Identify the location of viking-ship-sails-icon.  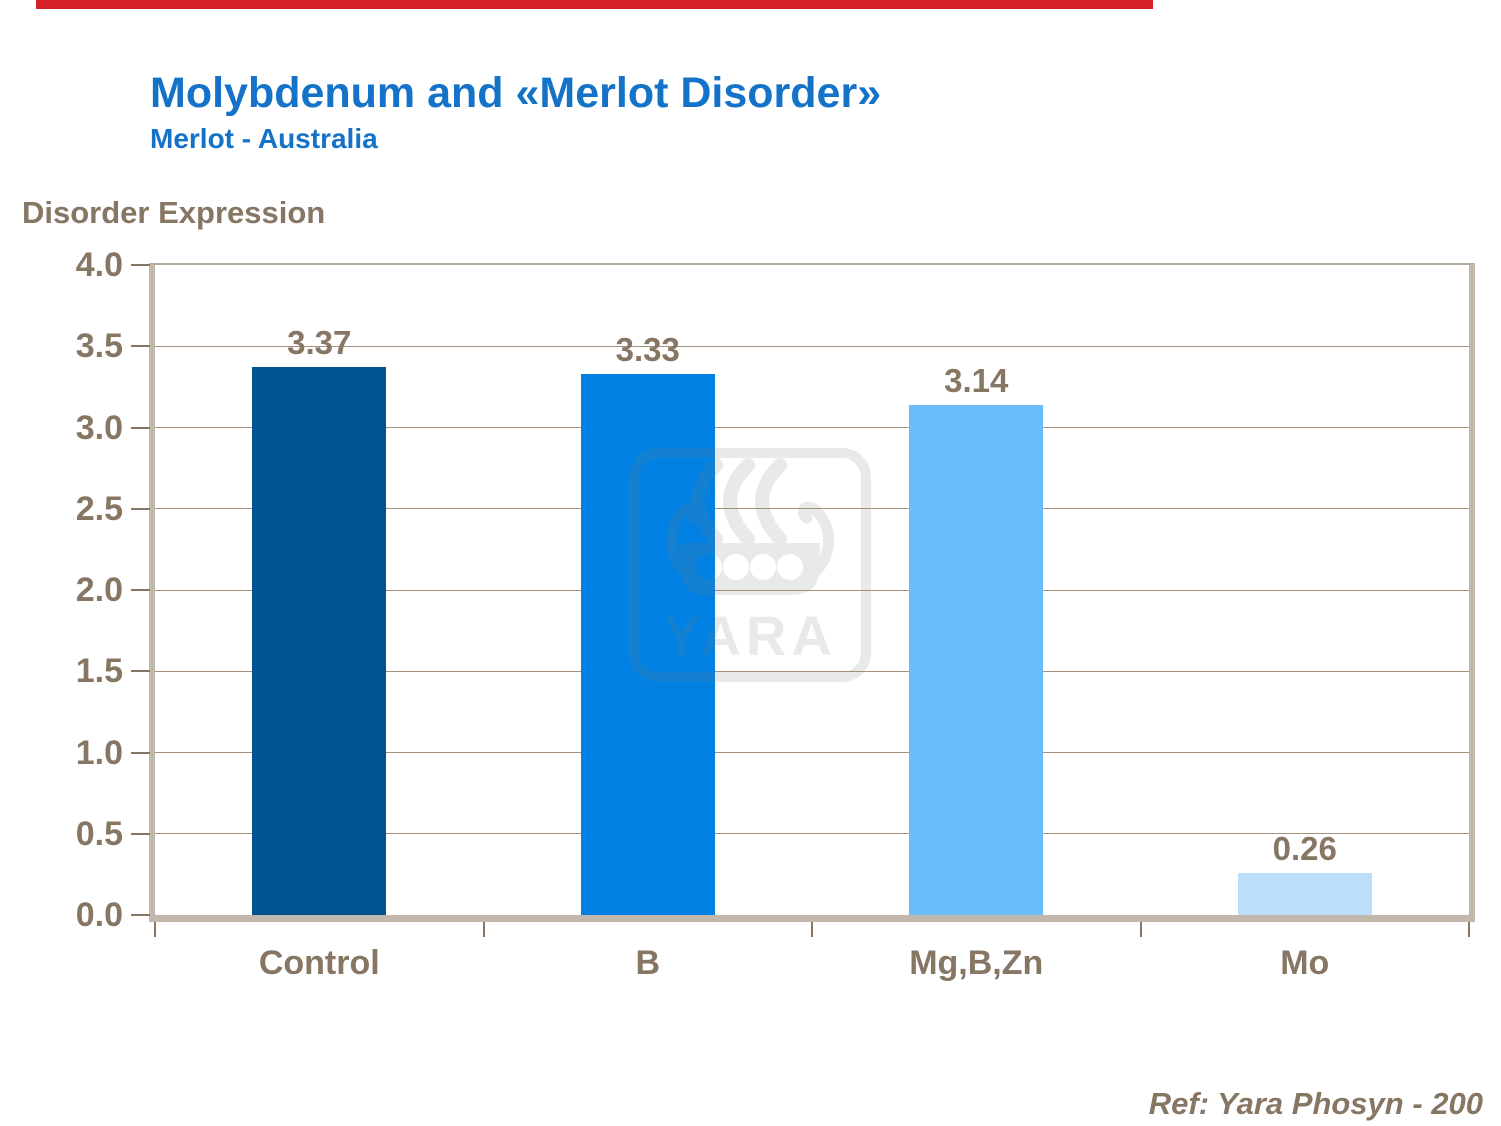
(739, 502).